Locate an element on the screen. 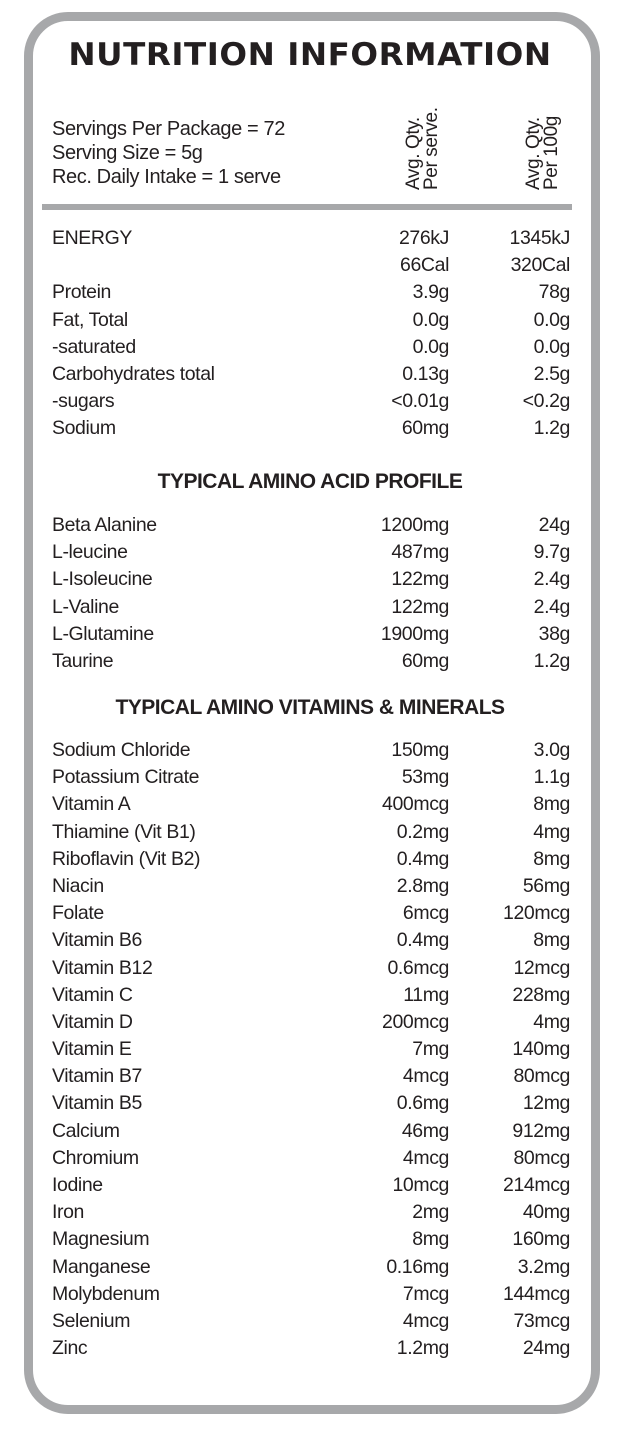  nutrient-name: Vitamin A is located at coordinates (91, 804).